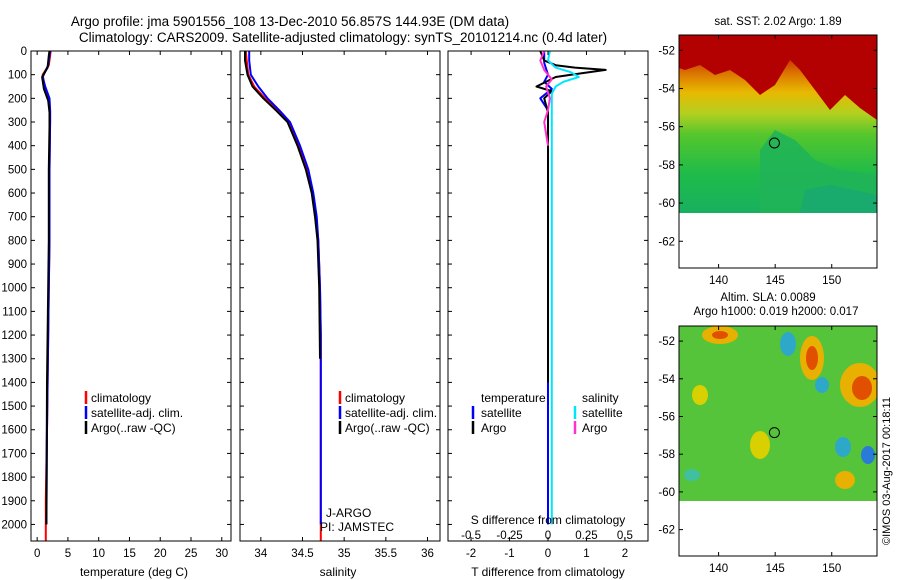 This screenshot has width=900, height=580. What do you see at coordinates (17, 265) in the screenshot?
I see `y-tick-label: 900` at bounding box center [17, 265].